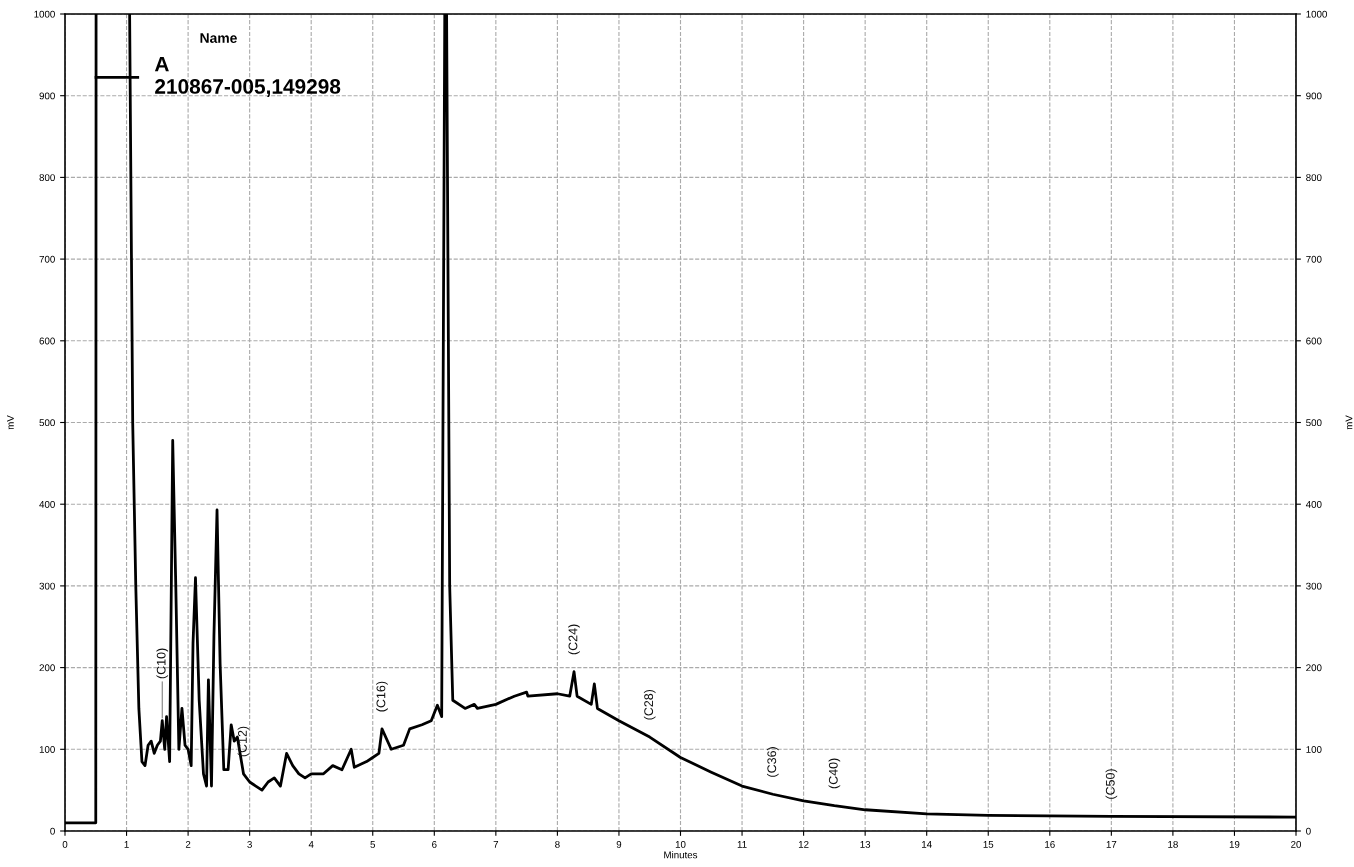  I want to click on y-tick-label: 1000, so click(44, 14).